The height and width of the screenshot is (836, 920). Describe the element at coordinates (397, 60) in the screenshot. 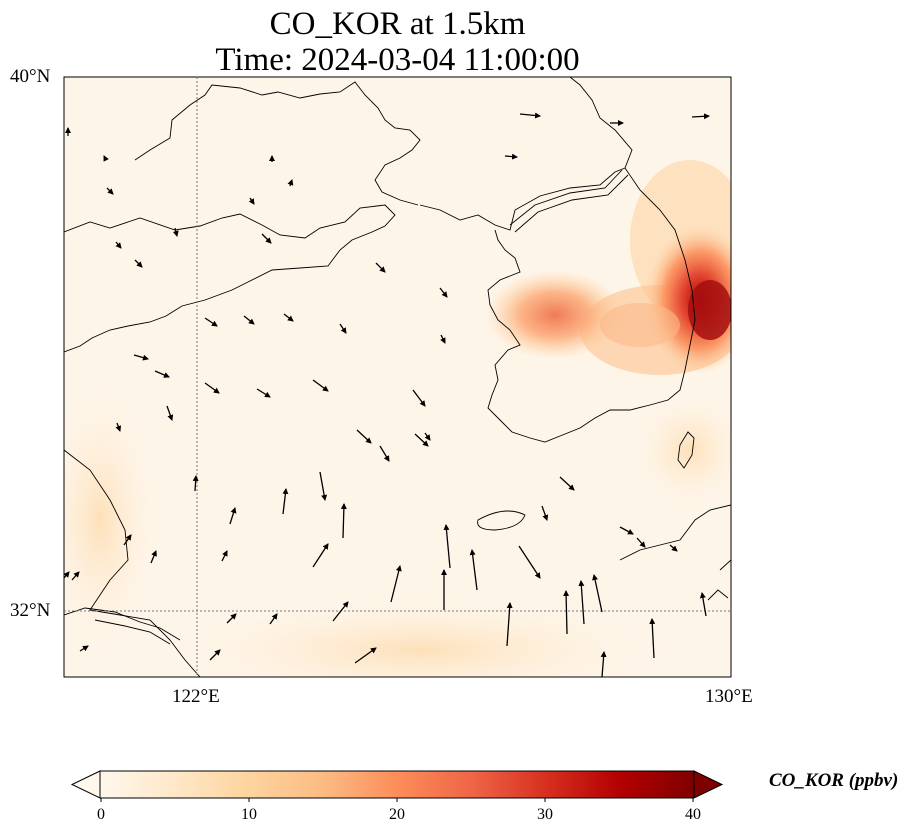

I see `map-time-subtitle: Time: 2024-03-04 11:00:00` at that location.